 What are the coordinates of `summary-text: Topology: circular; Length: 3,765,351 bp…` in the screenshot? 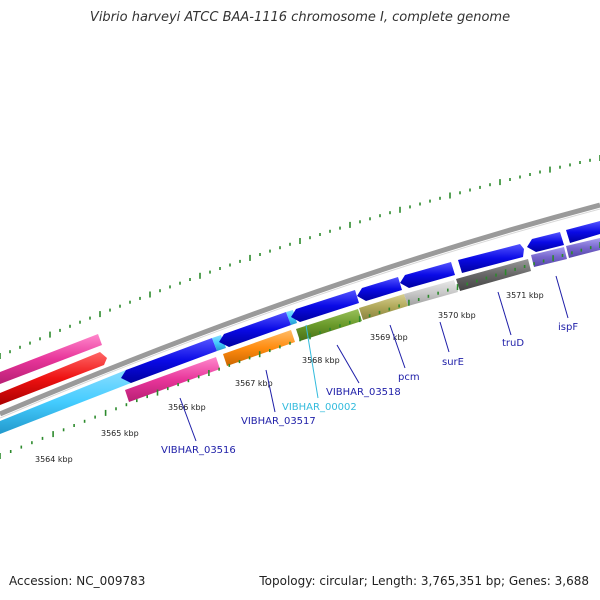 It's located at (424, 581).